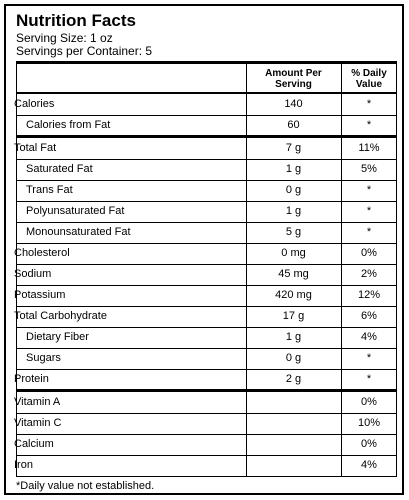 Image resolution: width=409 pixels, height=500 pixels. What do you see at coordinates (293, 148) in the screenshot?
I see `amount: 7 g` at bounding box center [293, 148].